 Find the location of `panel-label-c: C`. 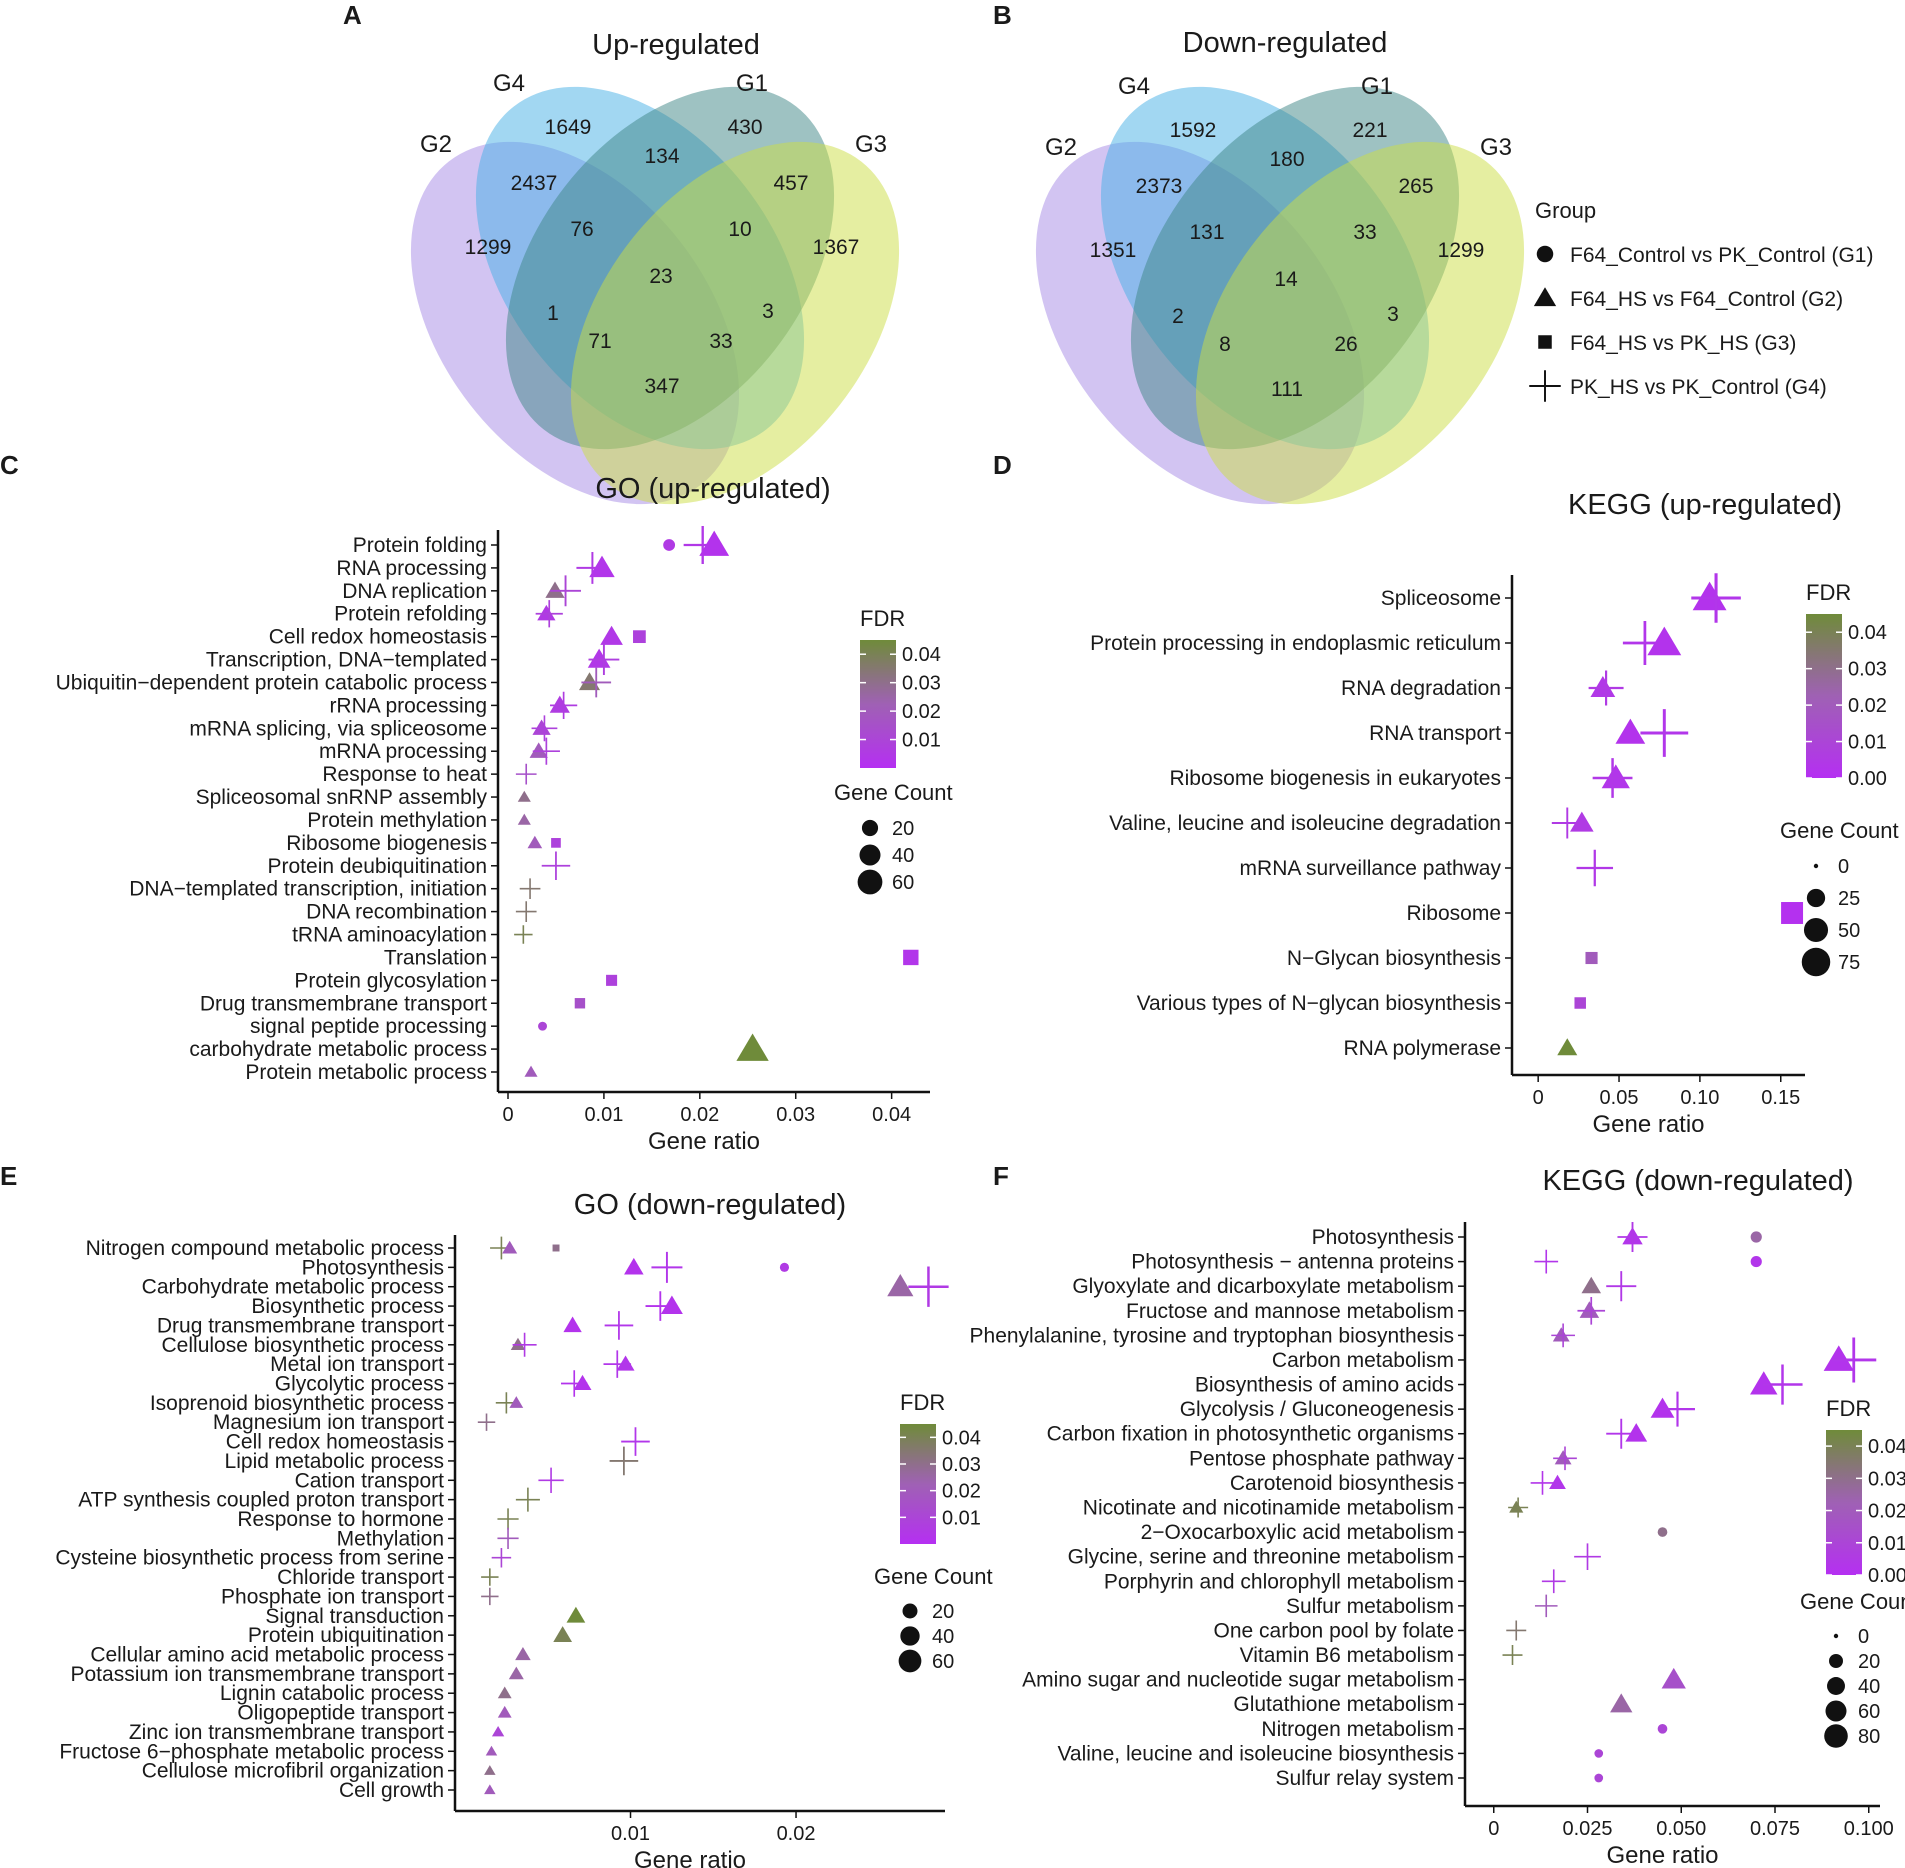

panel-label-c: C is located at coordinates (9, 465).